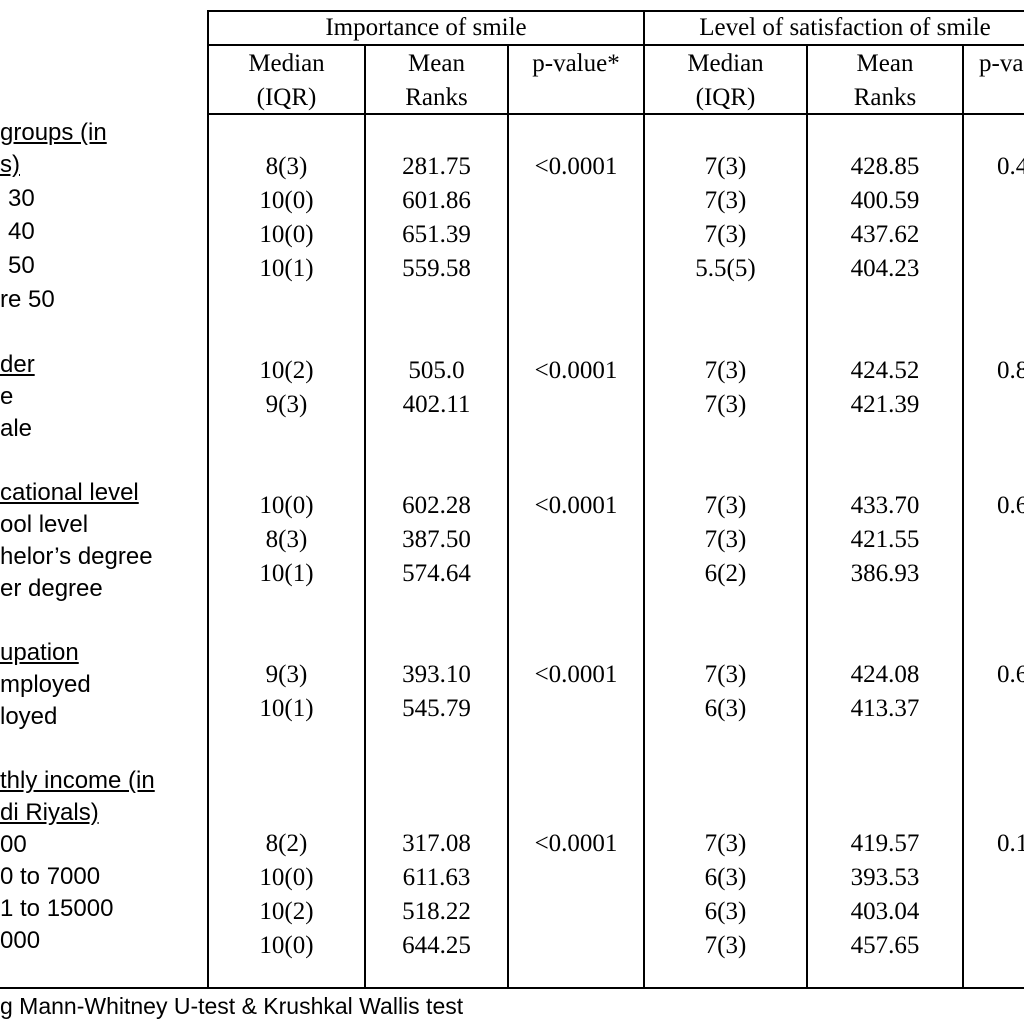 Image resolution: width=1024 pixels, height=1024 pixels. What do you see at coordinates (508, 516) in the screenshot?
I see `col-divider-imp-mean` at bounding box center [508, 516].